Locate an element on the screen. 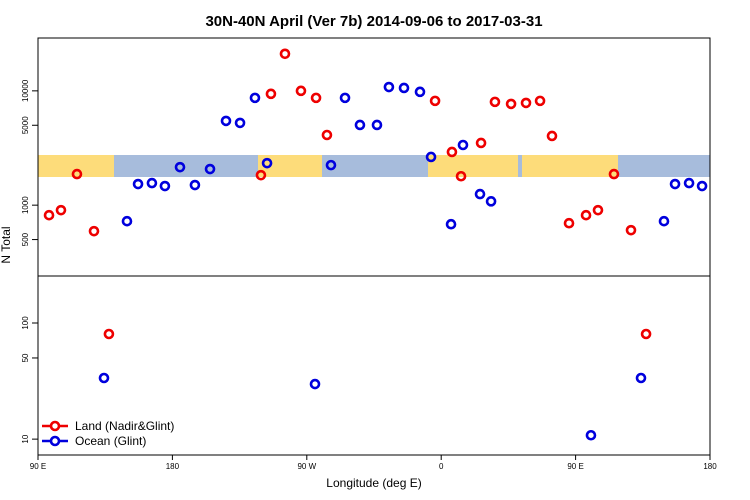 The image size is (750, 500). legend-label: Ocean (Glint) is located at coordinates (110, 441).